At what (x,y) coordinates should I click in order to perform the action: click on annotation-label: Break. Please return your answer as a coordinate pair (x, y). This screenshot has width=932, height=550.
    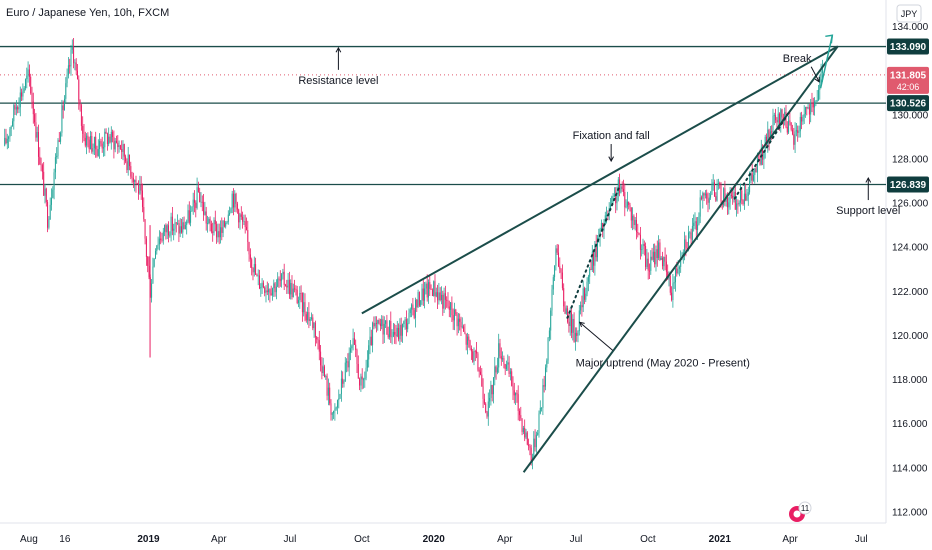
    Looking at the image, I should click on (797, 59).